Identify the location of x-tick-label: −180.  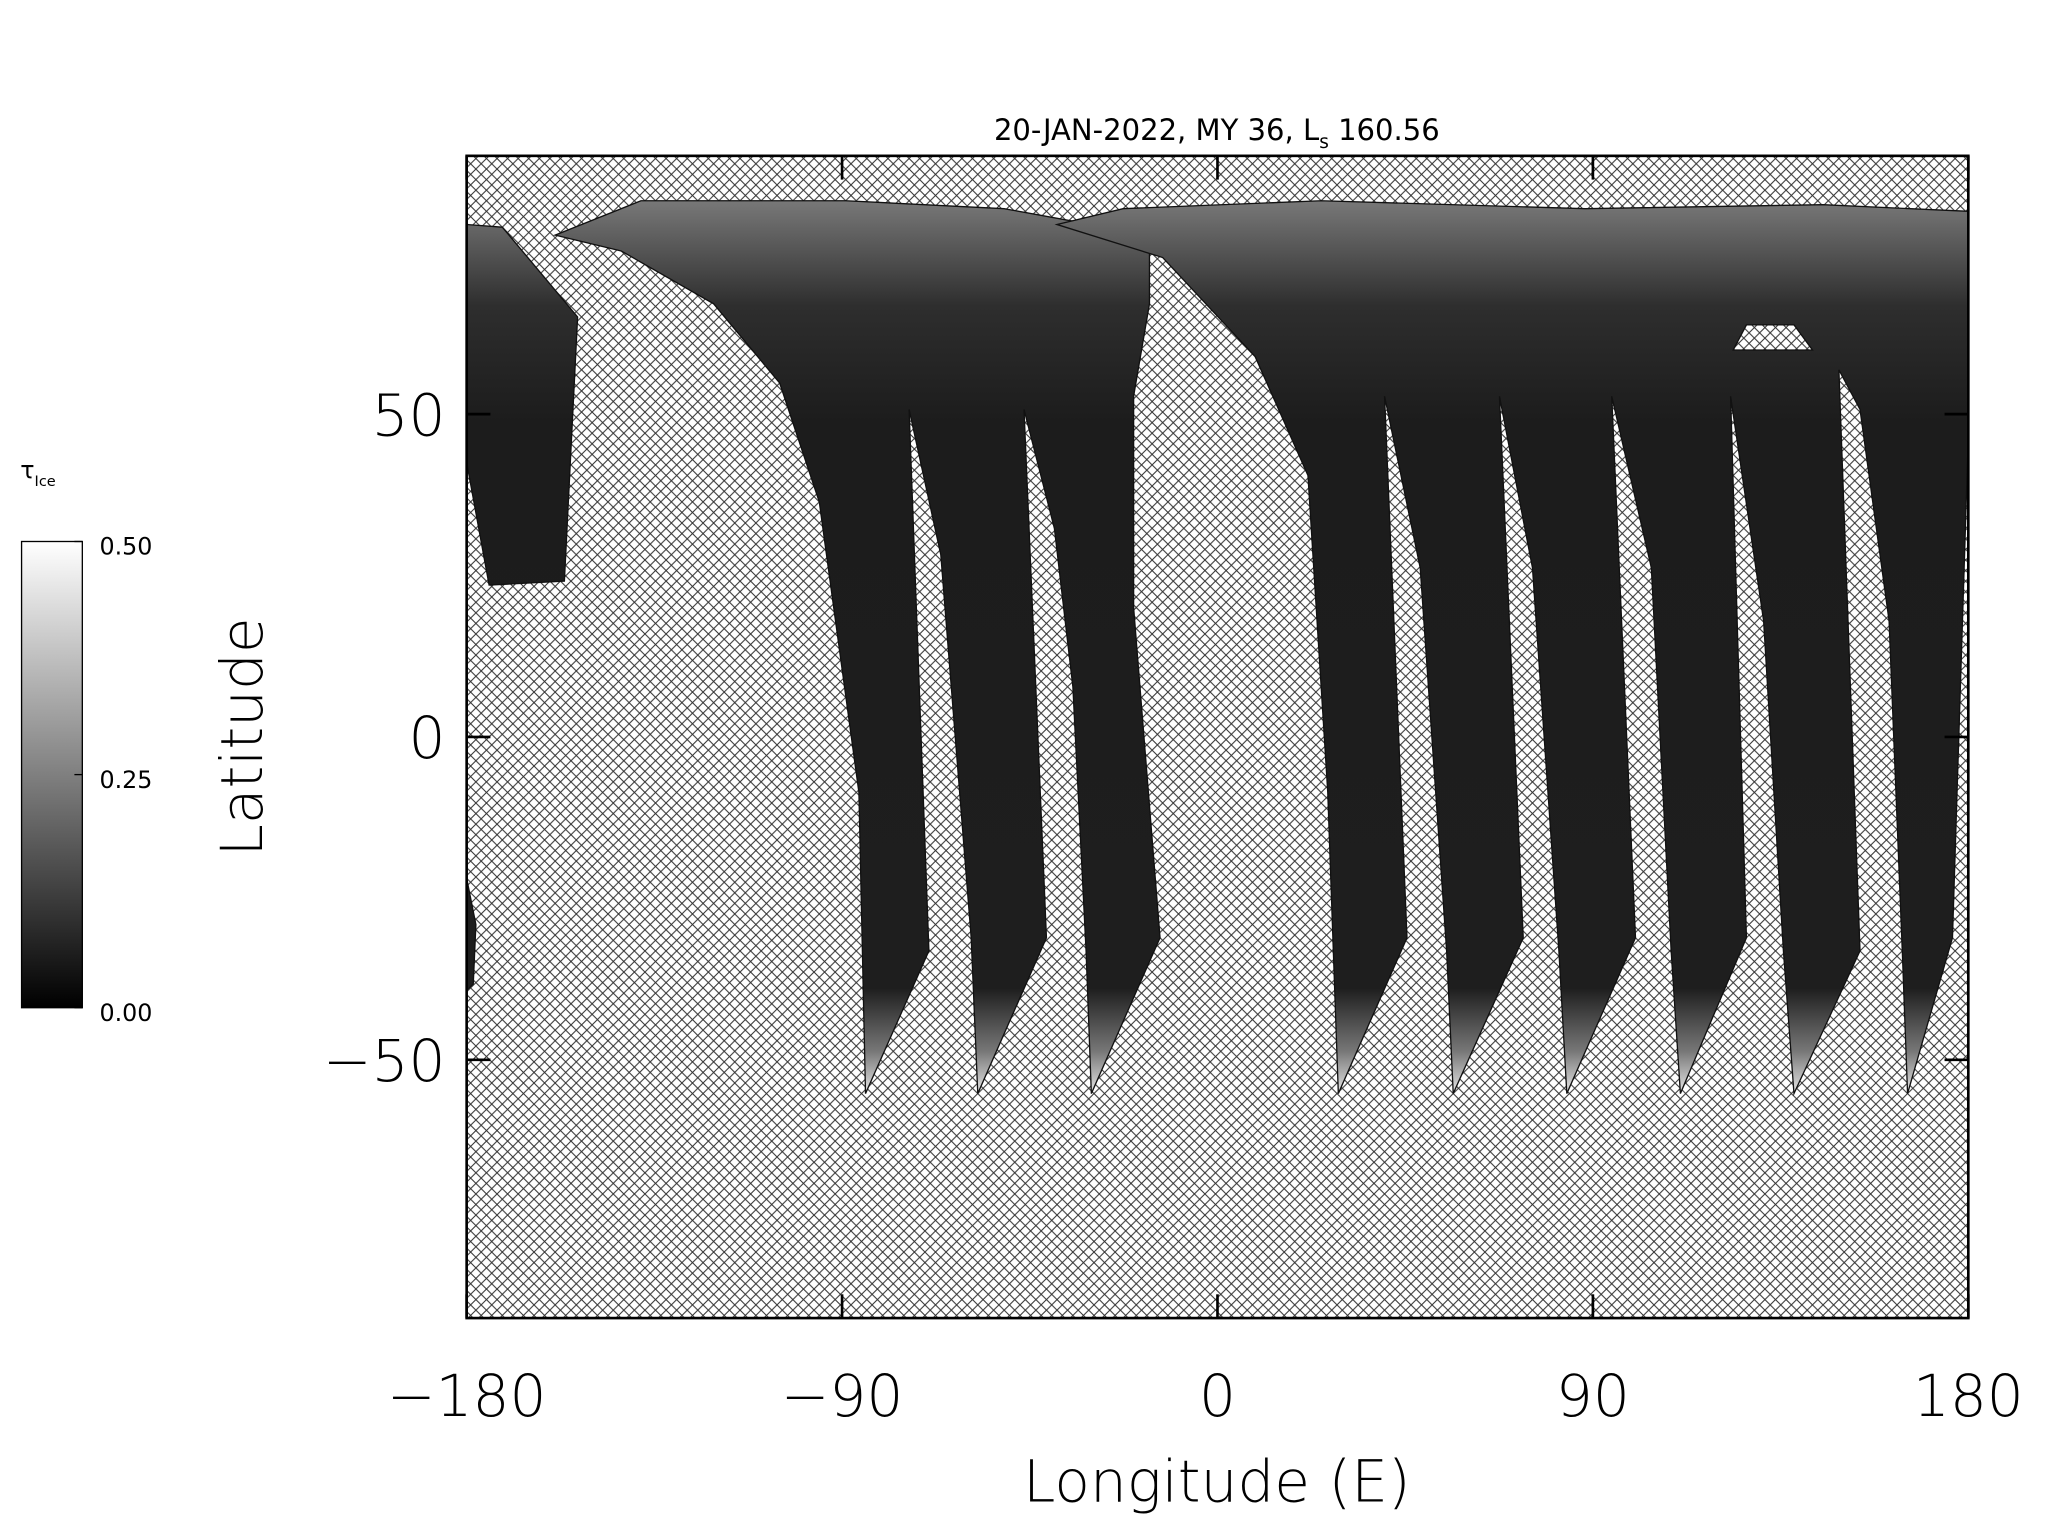
(467, 1396).